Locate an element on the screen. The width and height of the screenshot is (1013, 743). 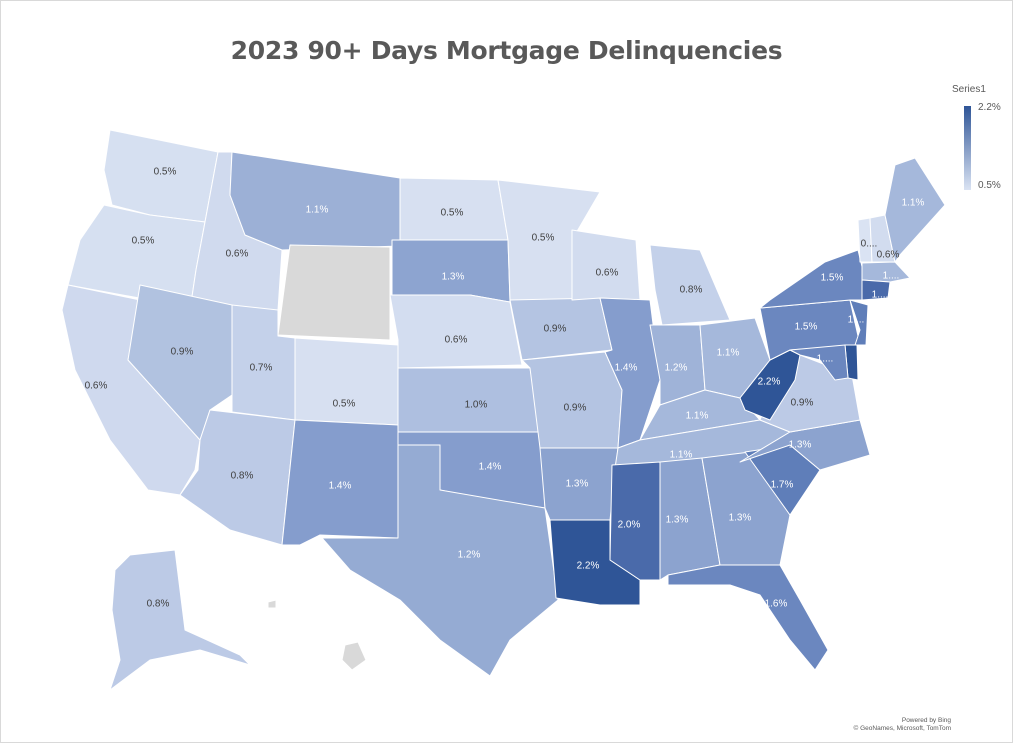
state-TX is located at coordinates (440, 560).